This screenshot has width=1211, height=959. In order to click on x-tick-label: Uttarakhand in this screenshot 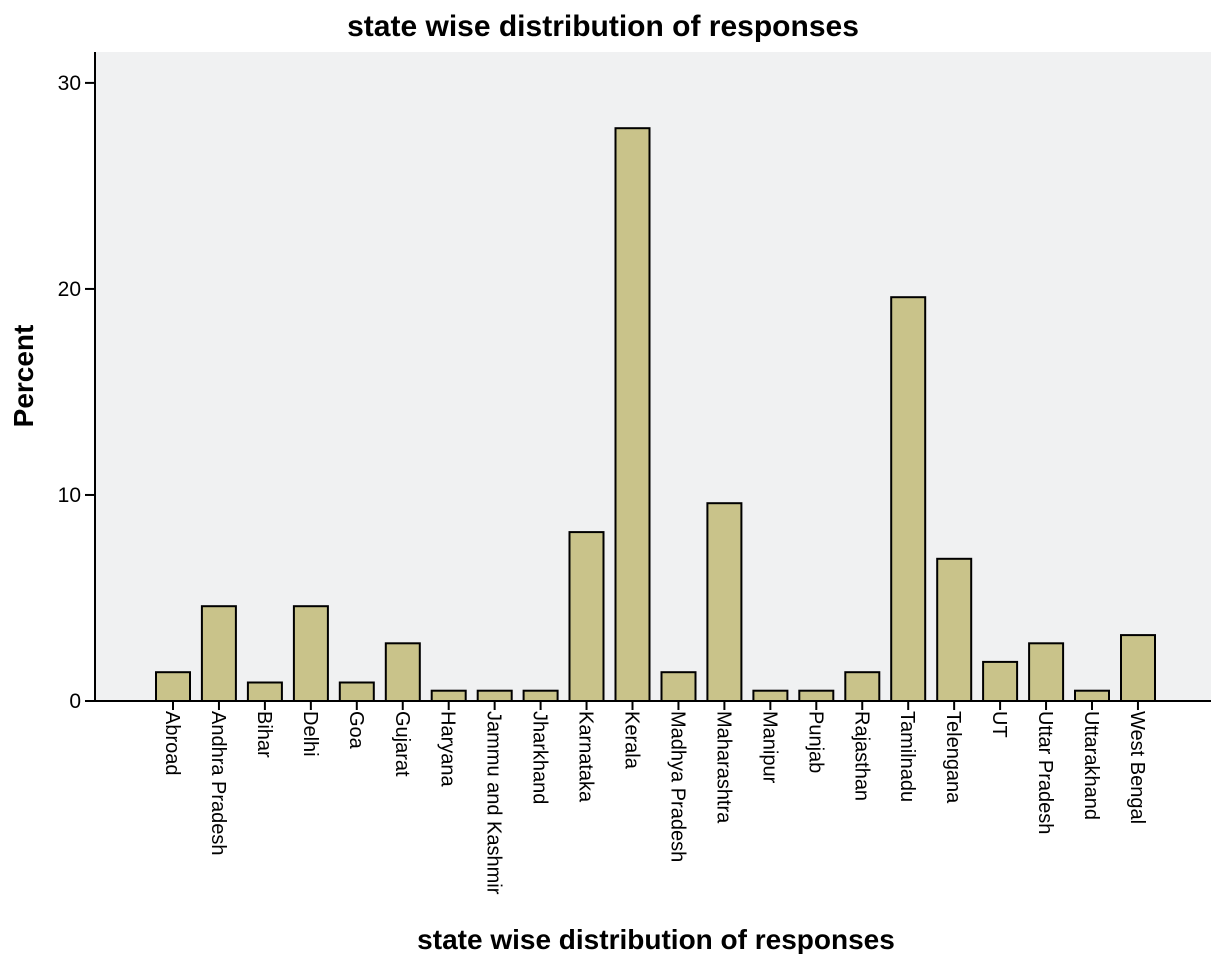, I will do `click(1091, 765)`.